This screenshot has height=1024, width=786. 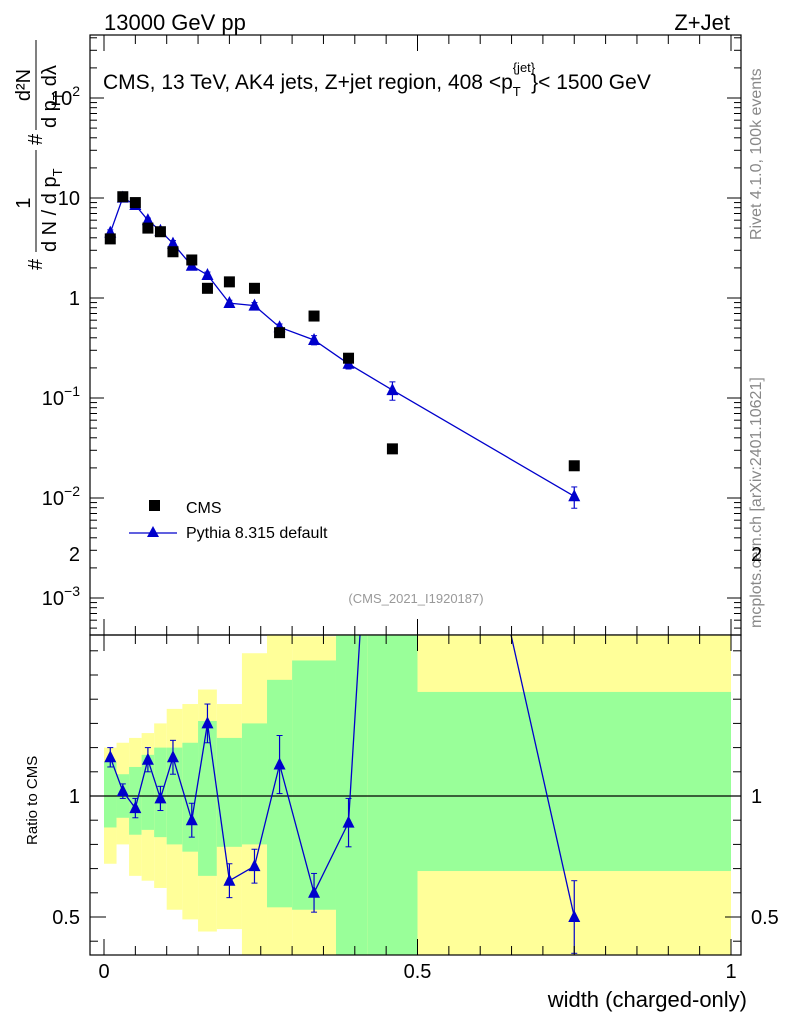 I want to click on ylabel-frac2-den-tail: dλ, so click(x=50, y=75).